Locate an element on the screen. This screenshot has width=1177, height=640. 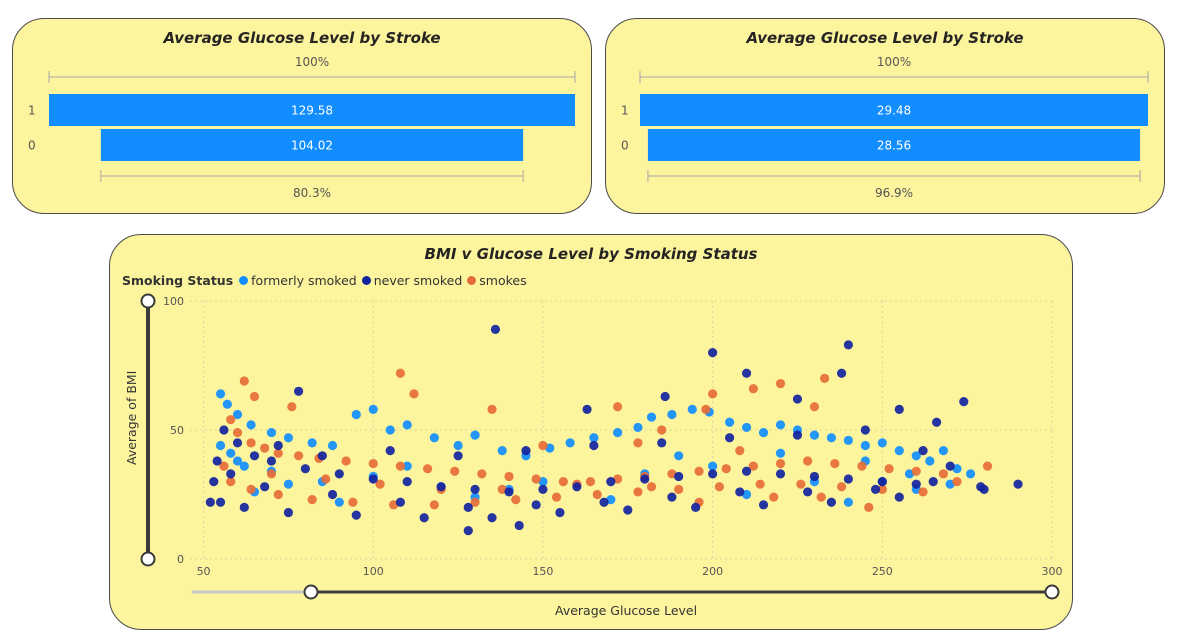
legend-item-smokes: smokes is located at coordinates (497, 280).